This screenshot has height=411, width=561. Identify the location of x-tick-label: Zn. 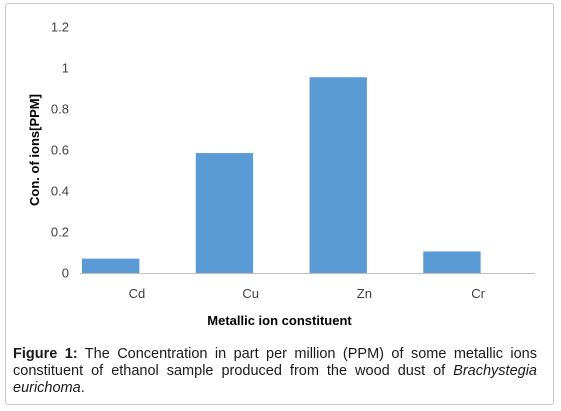
(364, 293).